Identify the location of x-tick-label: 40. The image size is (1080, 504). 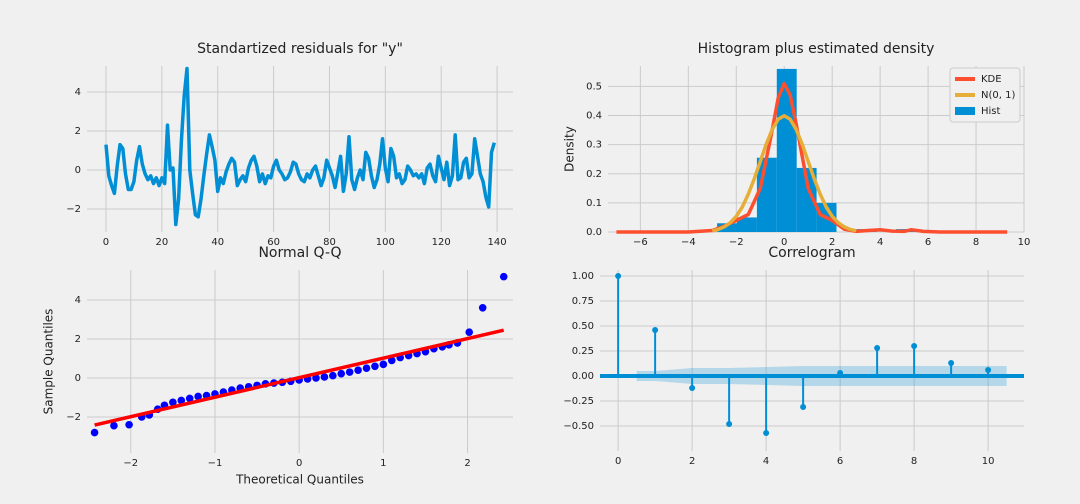
(217, 242).